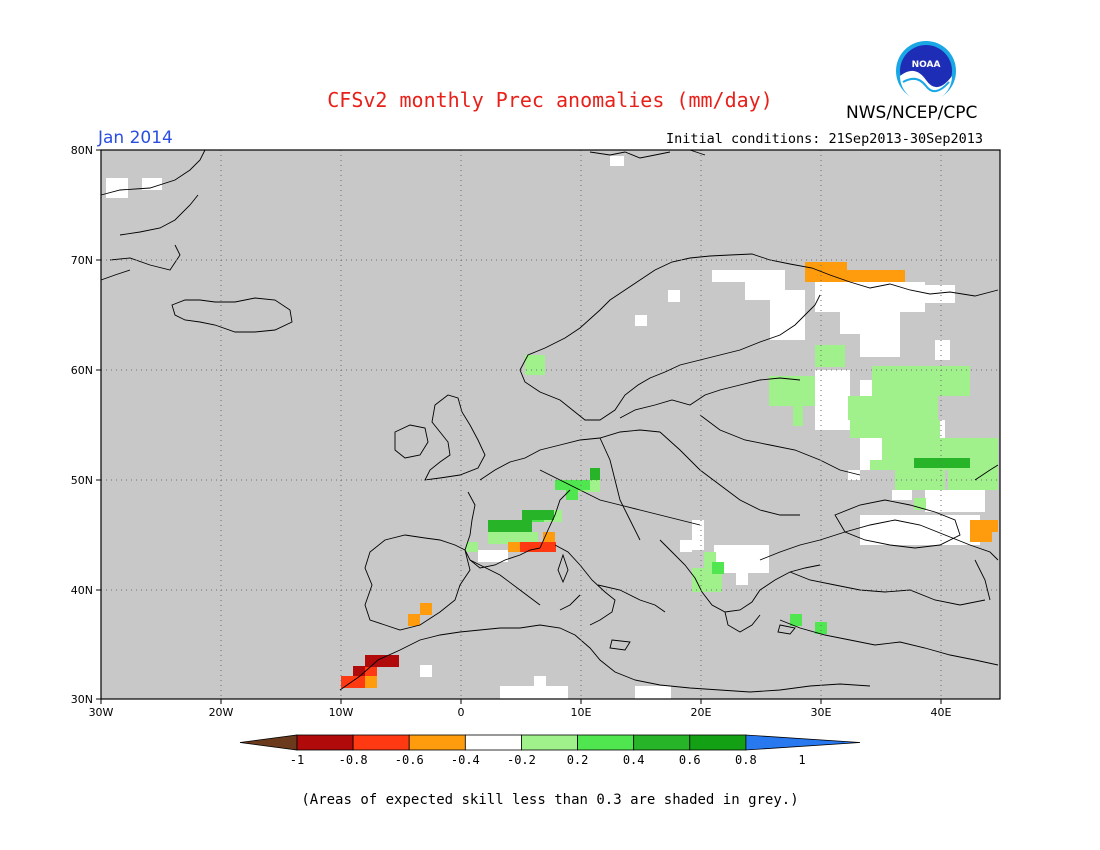  Describe the element at coordinates (101, 712) in the screenshot. I see `lon-label: 30W` at that location.